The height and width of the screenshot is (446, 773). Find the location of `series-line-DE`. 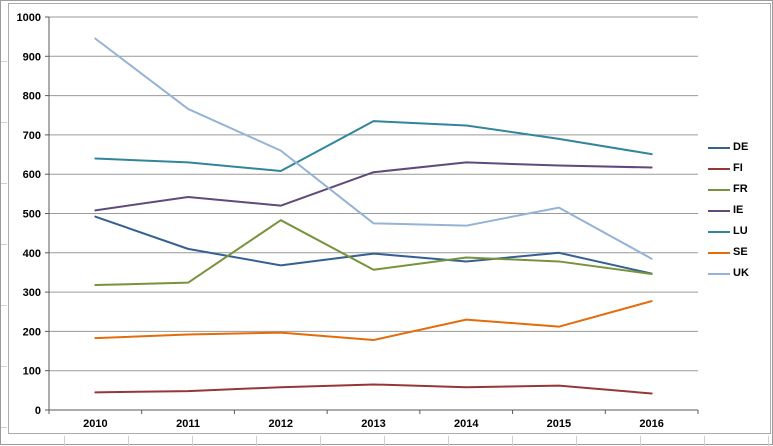

series-line-DE is located at coordinates (373, 245).